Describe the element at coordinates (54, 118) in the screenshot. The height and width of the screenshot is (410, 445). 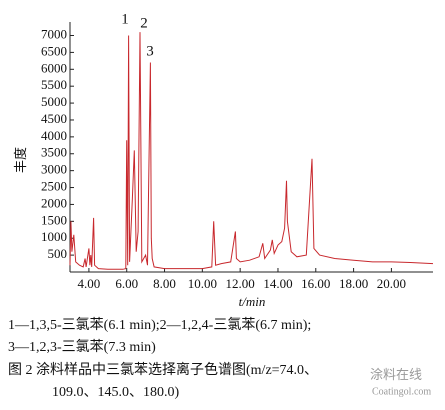
I see `y-tick-label: 4500` at that location.